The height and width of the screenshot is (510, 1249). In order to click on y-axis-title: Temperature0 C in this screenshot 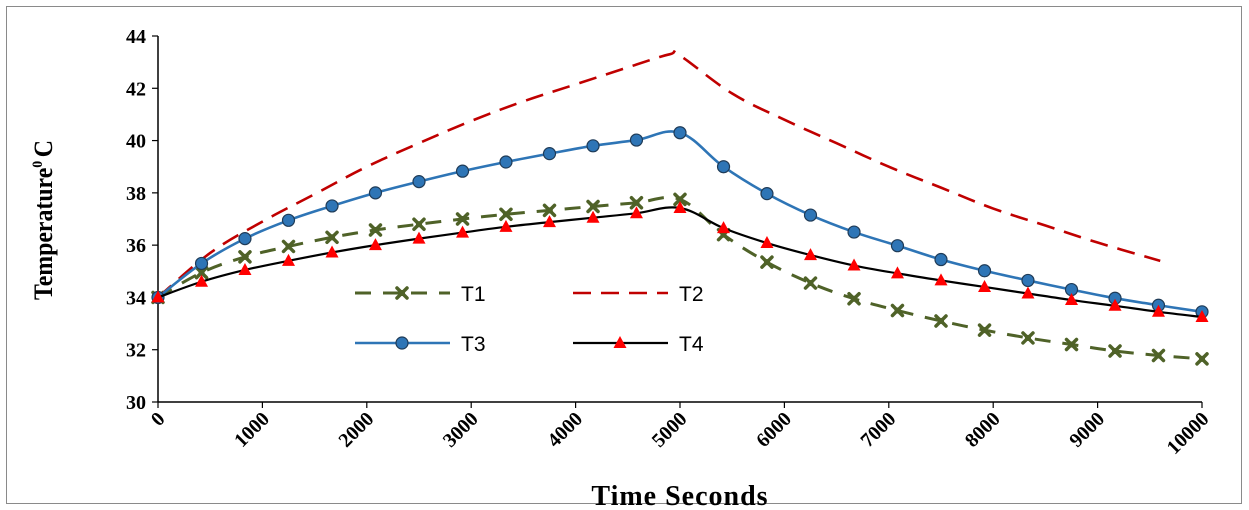, I will do `click(43, 220)`.